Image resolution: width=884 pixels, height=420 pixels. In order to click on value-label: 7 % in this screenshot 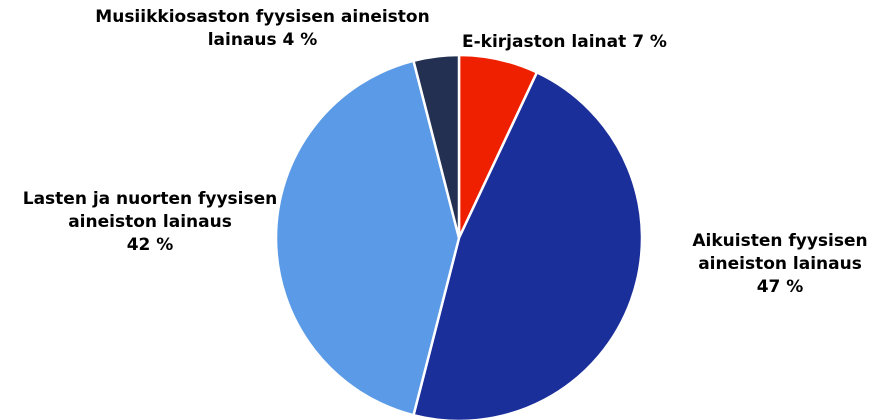, I will do `click(649, 42)`.